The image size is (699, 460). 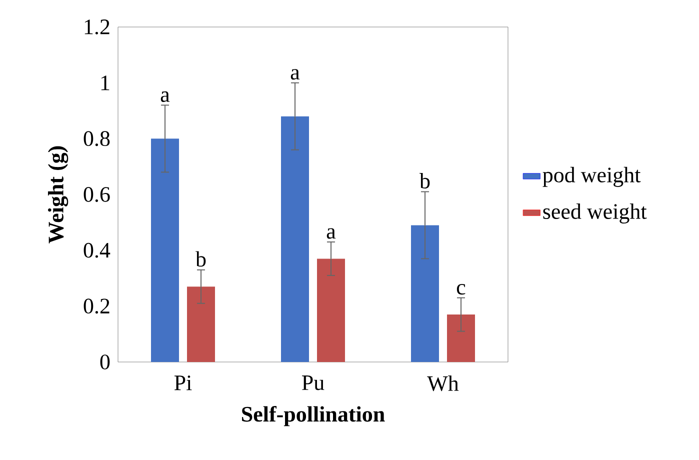 I want to click on y-tick-label: 1, so click(x=105, y=83).